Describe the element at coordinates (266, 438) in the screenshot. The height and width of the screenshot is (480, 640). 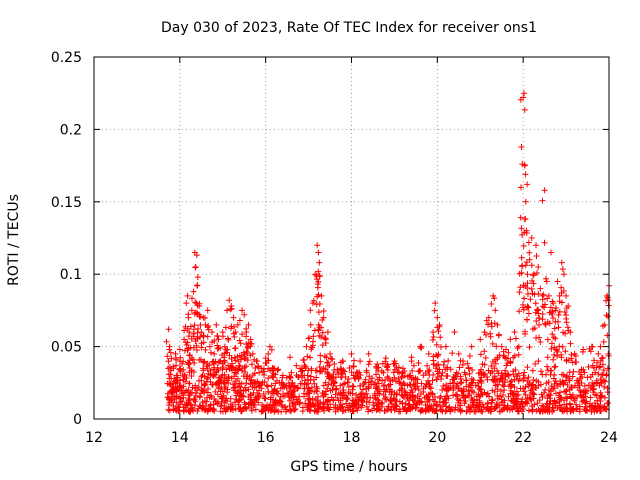
I see `x-tick-label: 16` at that location.